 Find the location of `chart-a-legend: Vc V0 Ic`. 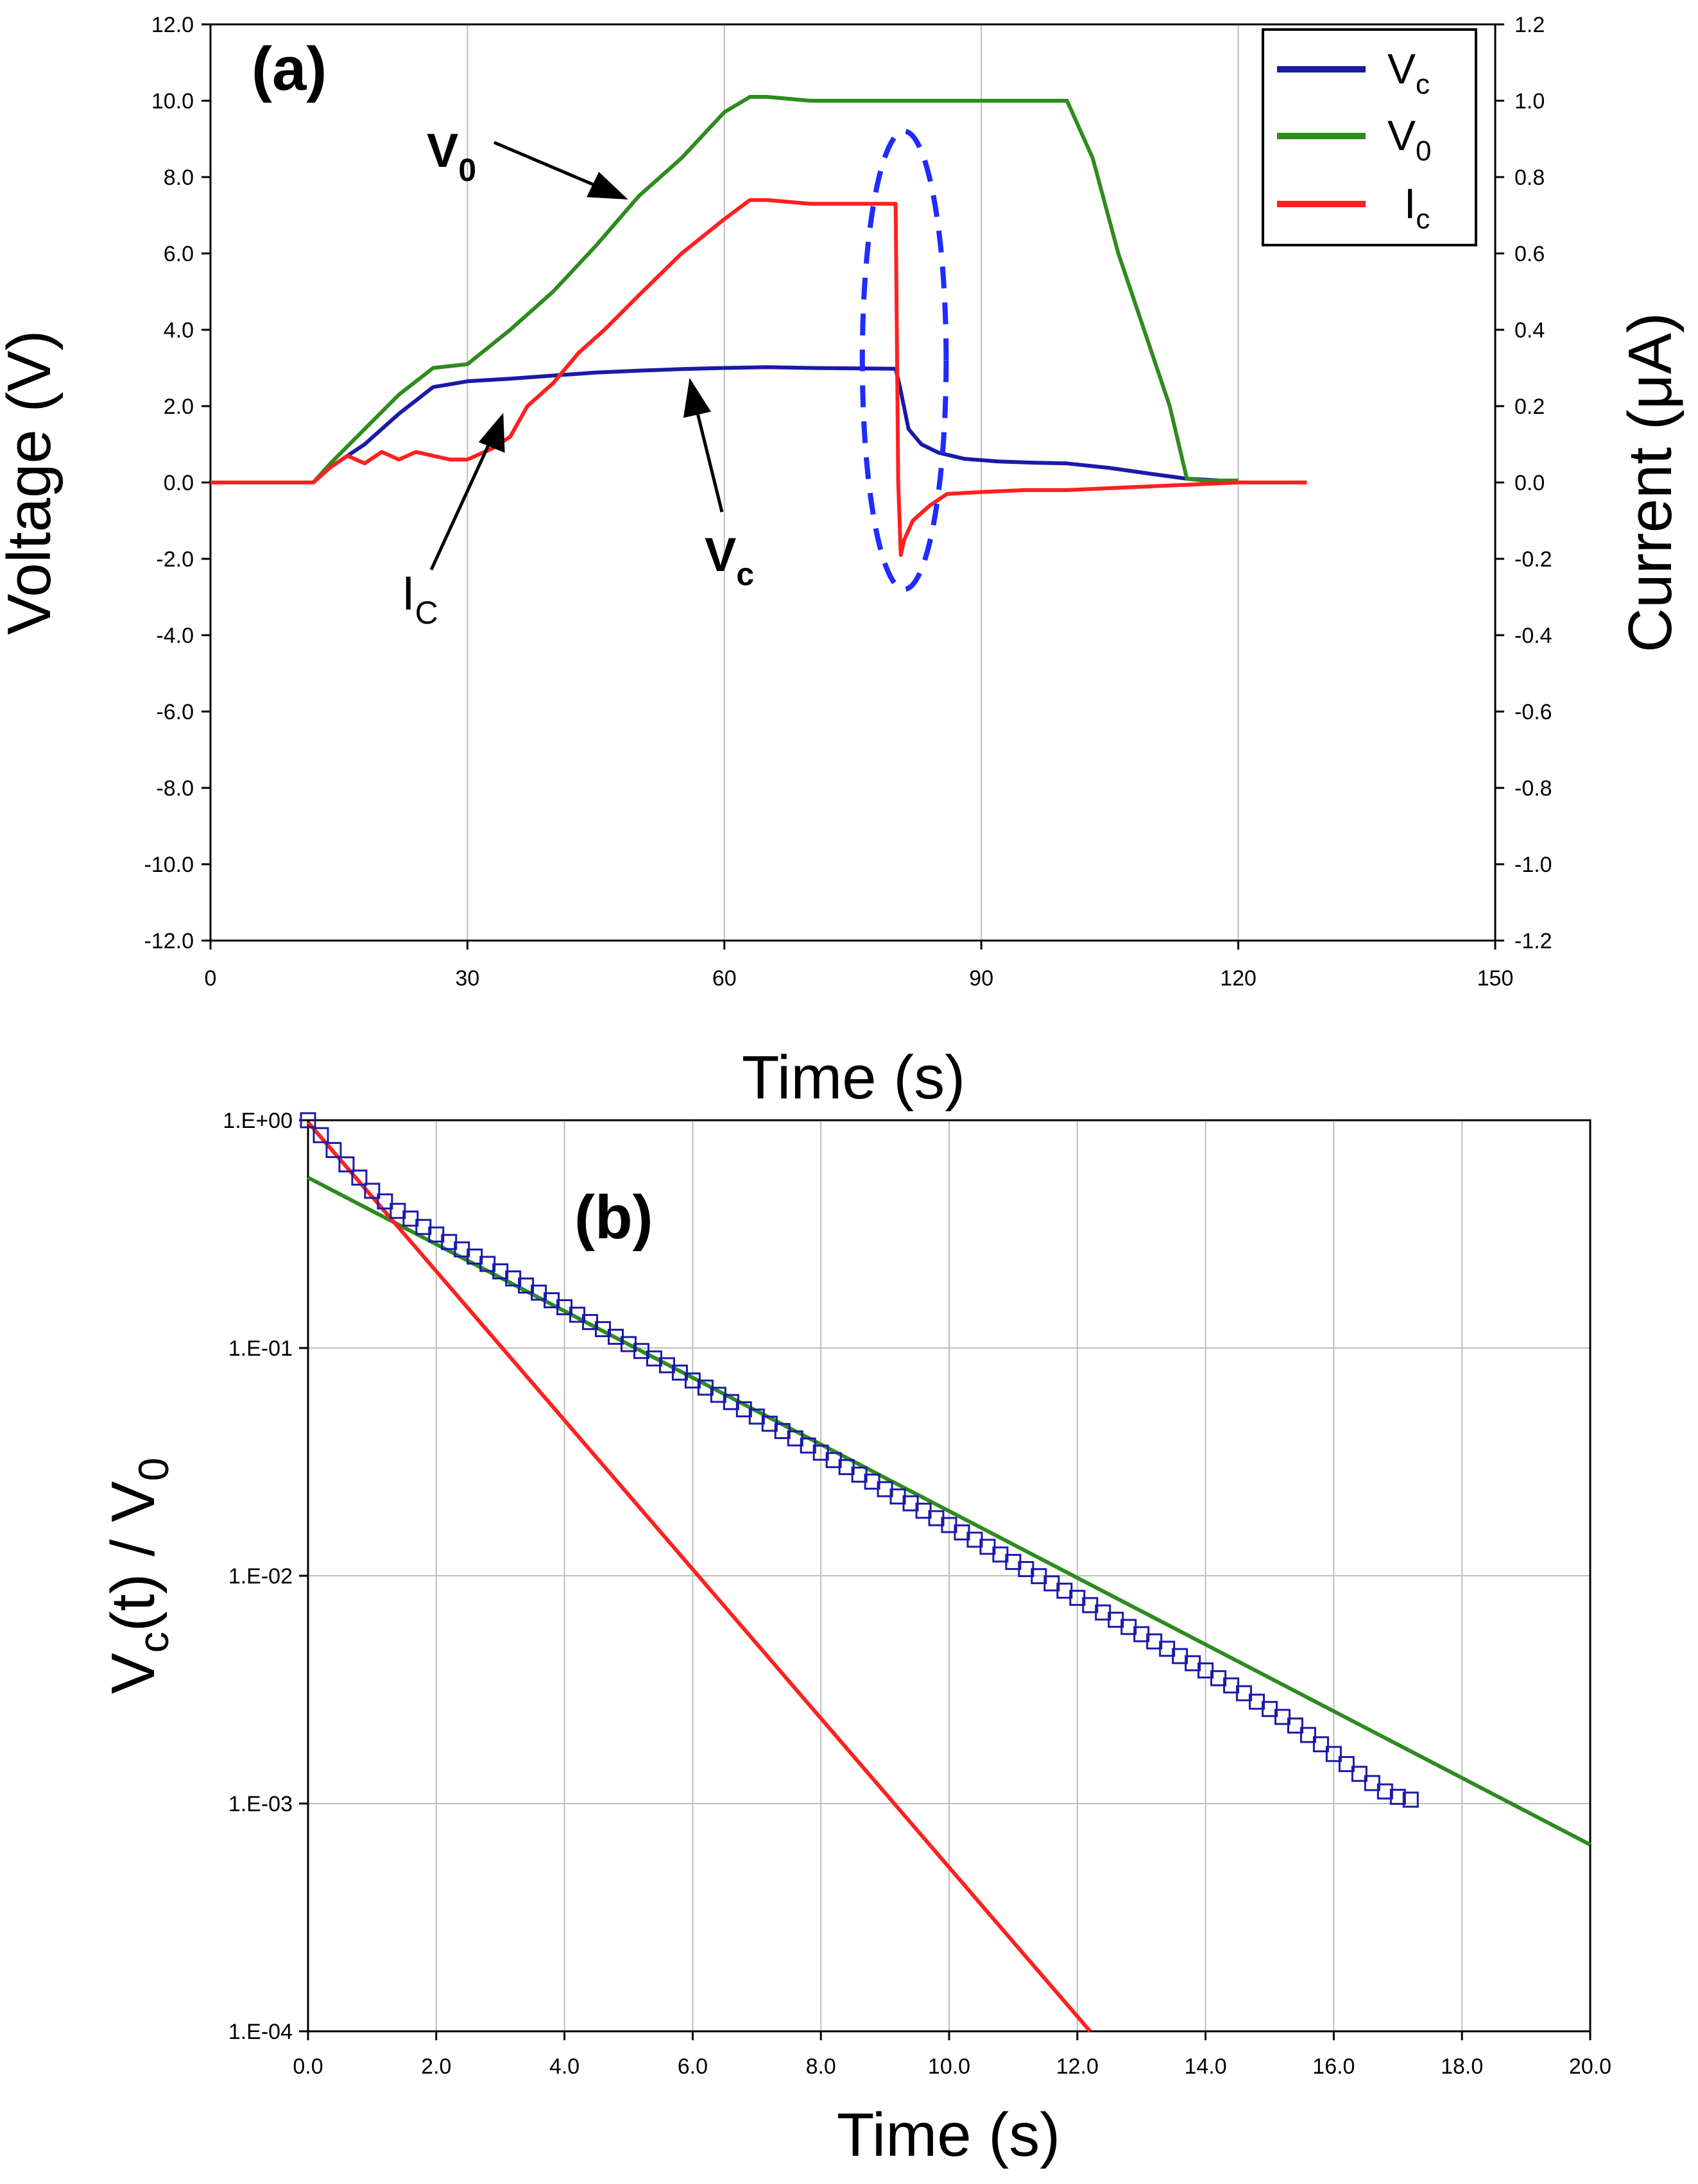

chart-a-legend: Vc V0 Ic is located at coordinates (1369, 137).